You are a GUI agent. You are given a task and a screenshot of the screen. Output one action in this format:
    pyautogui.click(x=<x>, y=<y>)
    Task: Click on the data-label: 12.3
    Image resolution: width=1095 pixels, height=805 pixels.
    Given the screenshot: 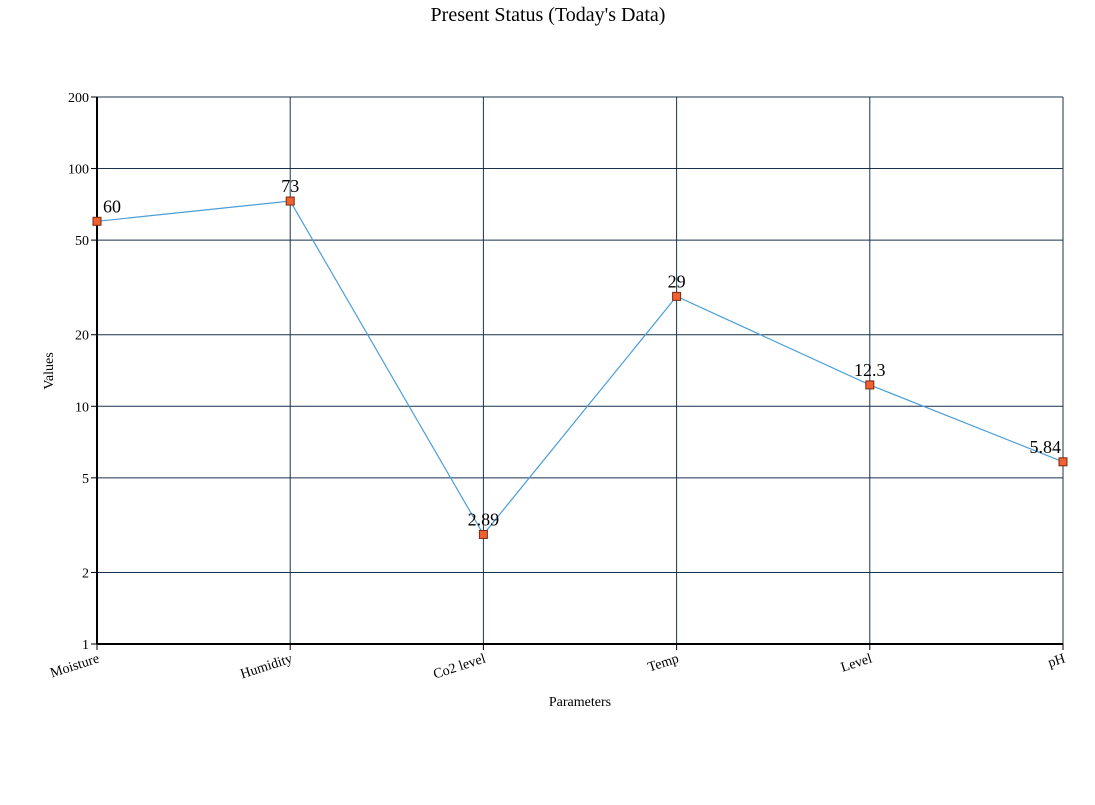 What is the action you would take?
    pyautogui.click(x=870, y=370)
    